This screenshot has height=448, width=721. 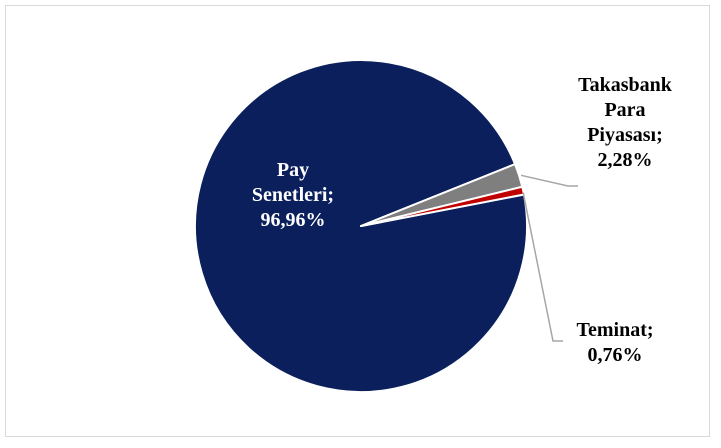 What do you see at coordinates (615, 355) in the screenshot?
I see `label-line: 0,76%` at bounding box center [615, 355].